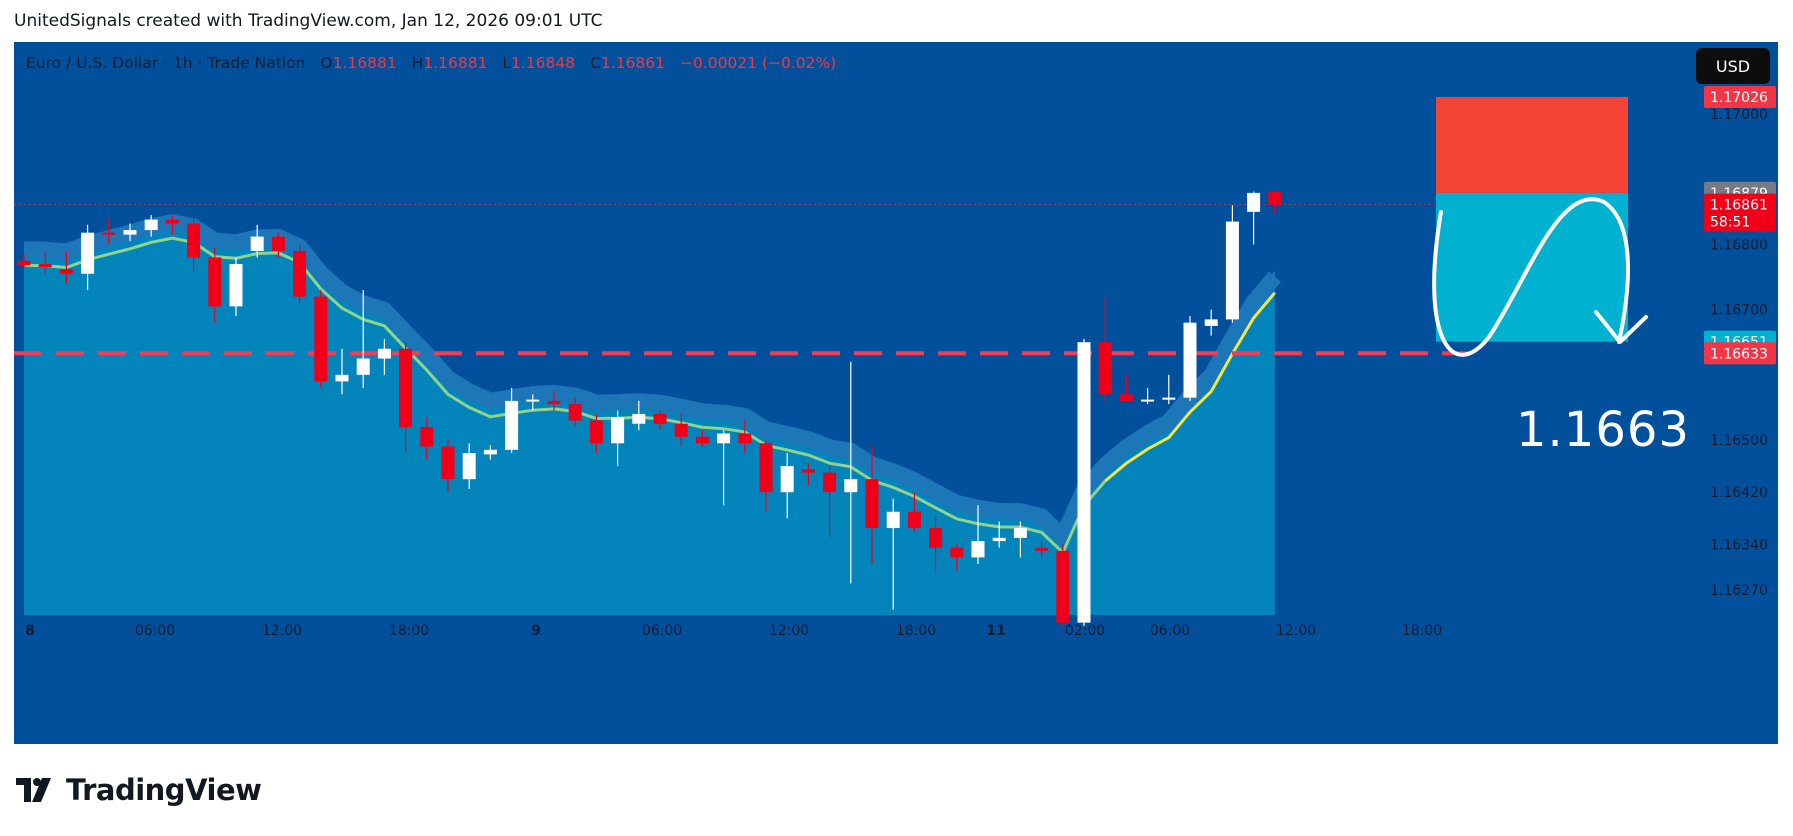 The image size is (1793, 836). I want to click on y-tick-label: 1.16420, so click(1739, 493).